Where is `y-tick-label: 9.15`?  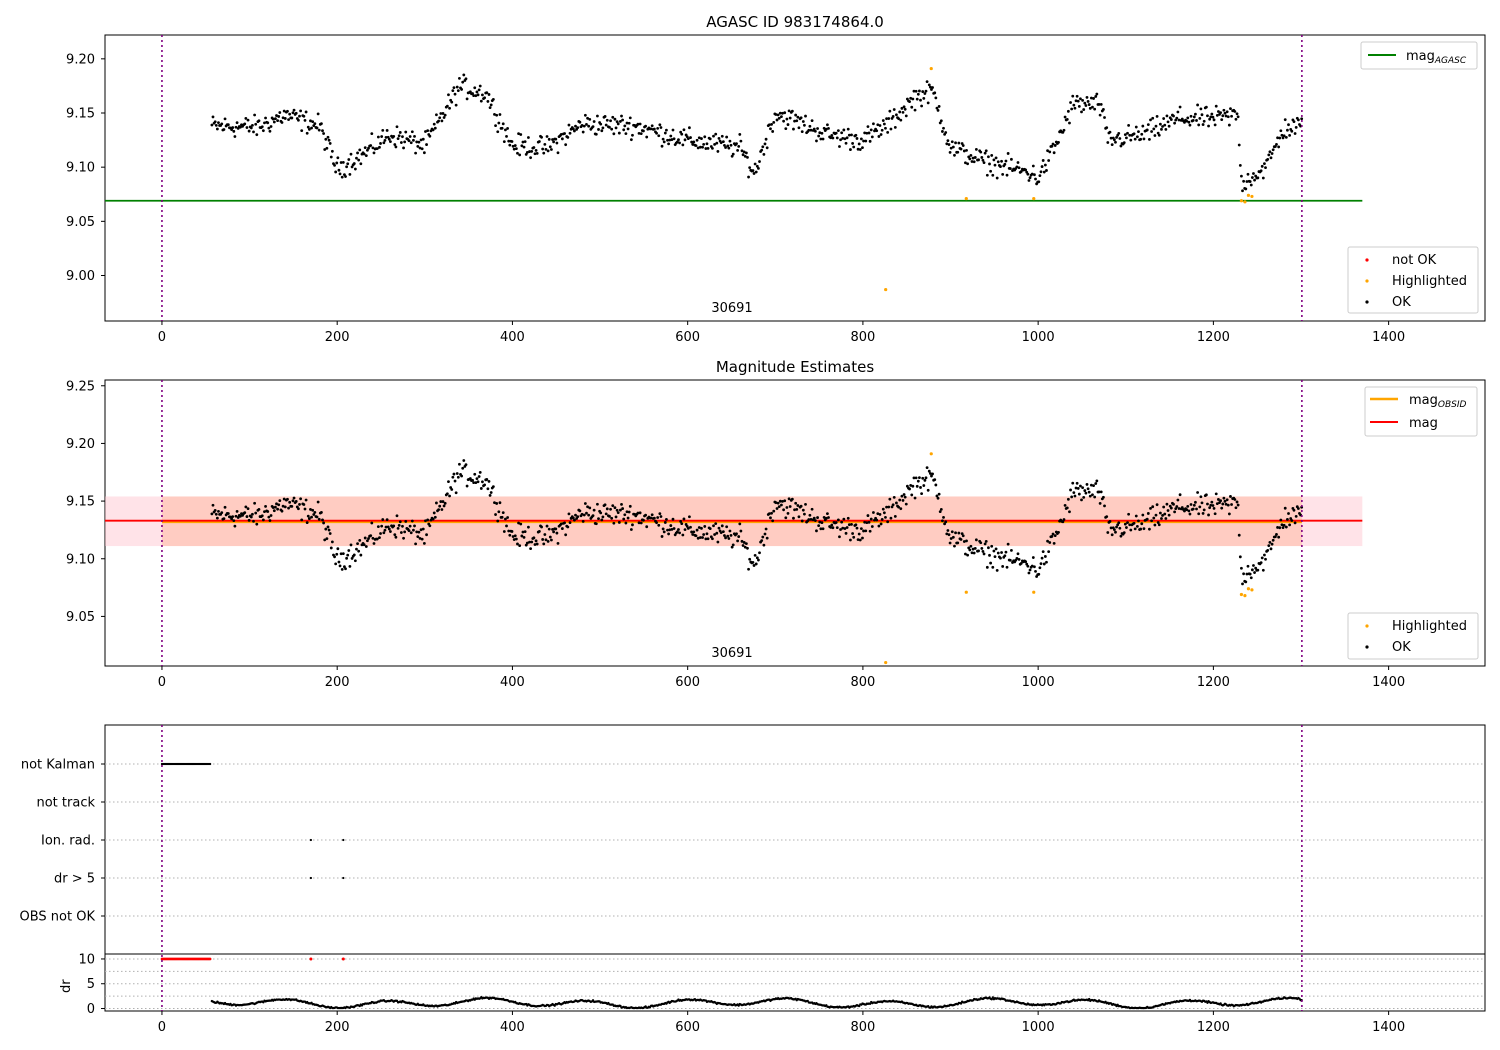 y-tick-label: 9.15 is located at coordinates (80, 502).